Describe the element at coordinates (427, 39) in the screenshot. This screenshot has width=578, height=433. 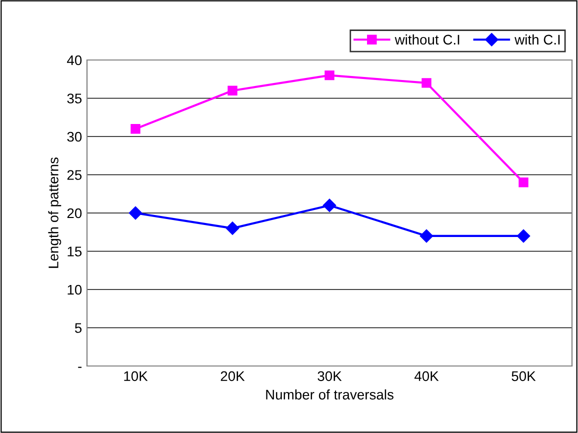
I see `legend-label: without C.I` at that location.